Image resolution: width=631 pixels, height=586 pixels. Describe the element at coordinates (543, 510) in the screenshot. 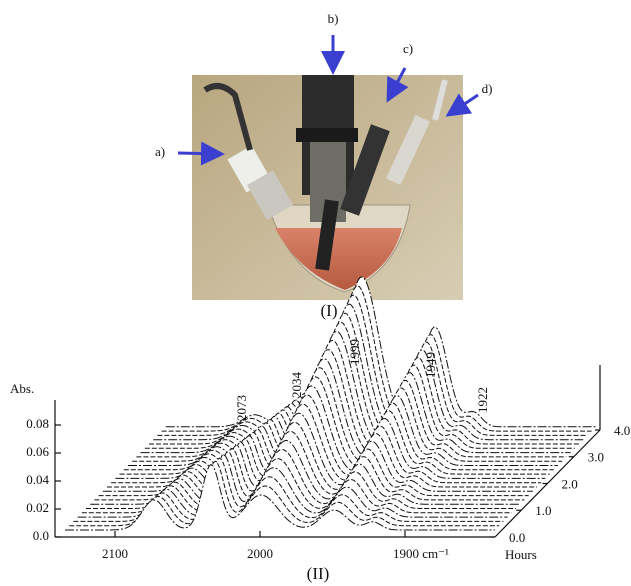

I see `depth-tick-label: 1.0` at that location.